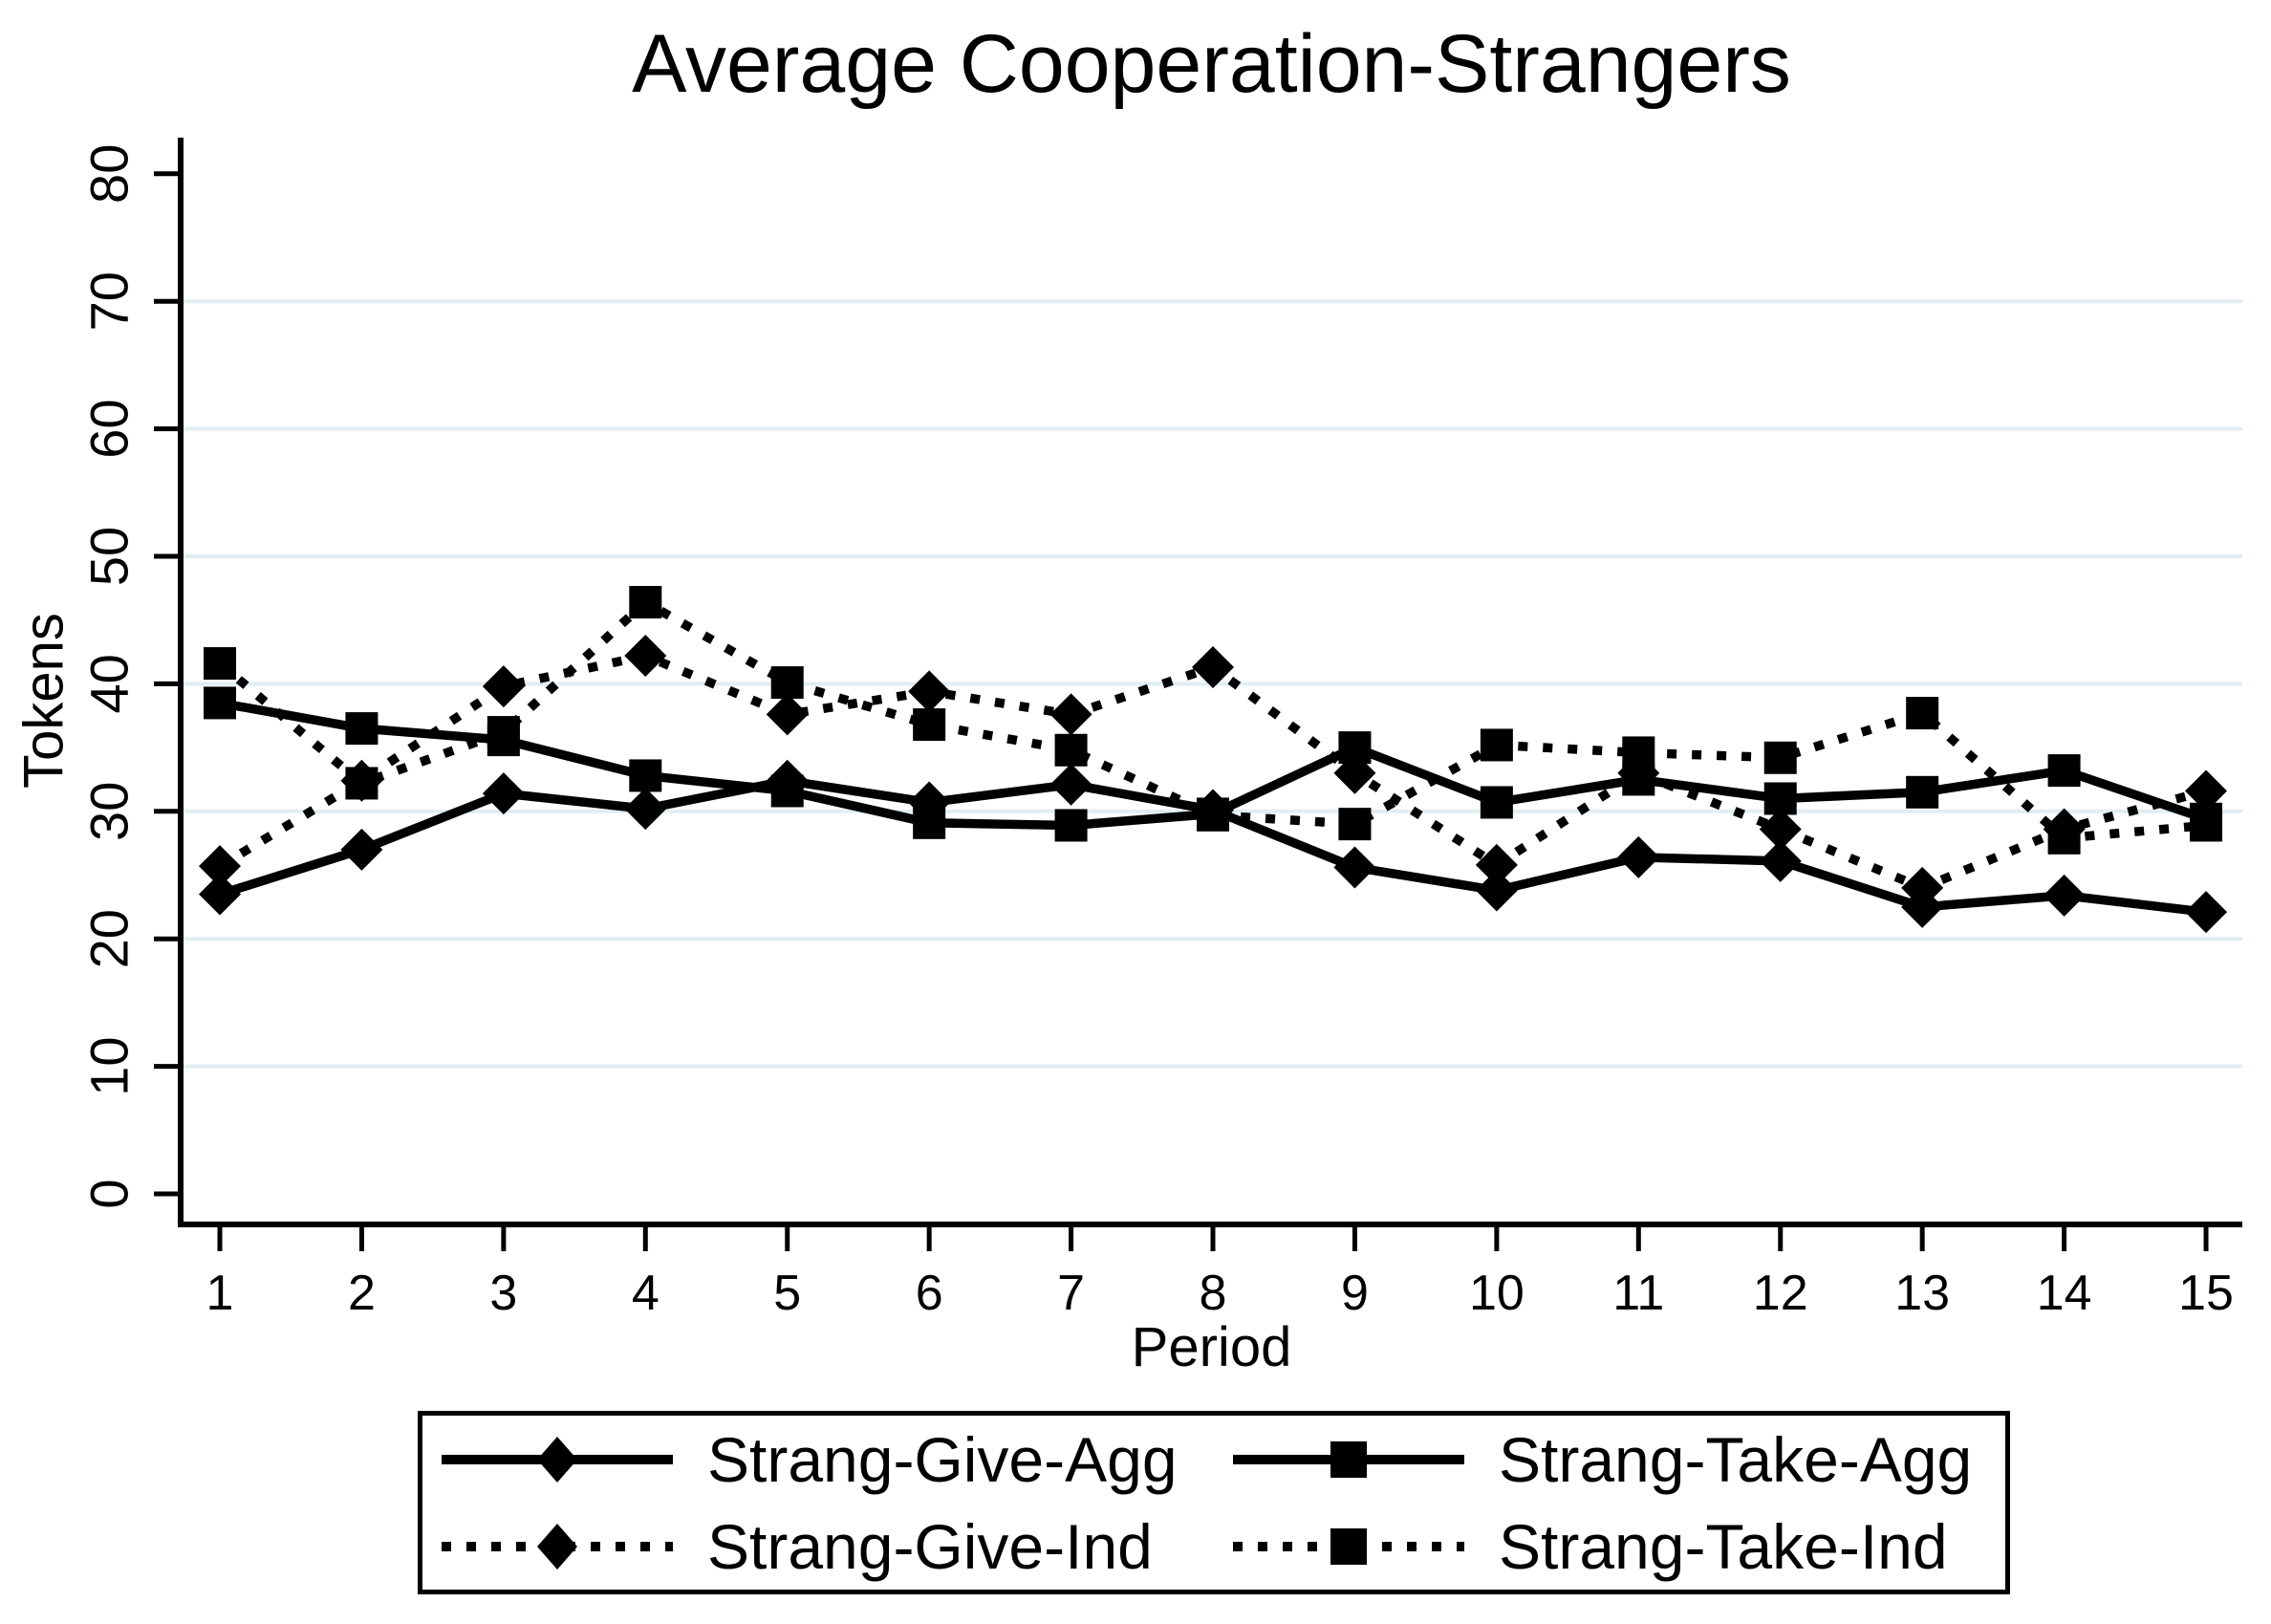  I want to click on x-axis-tick-label: 9, so click(1355, 1293).